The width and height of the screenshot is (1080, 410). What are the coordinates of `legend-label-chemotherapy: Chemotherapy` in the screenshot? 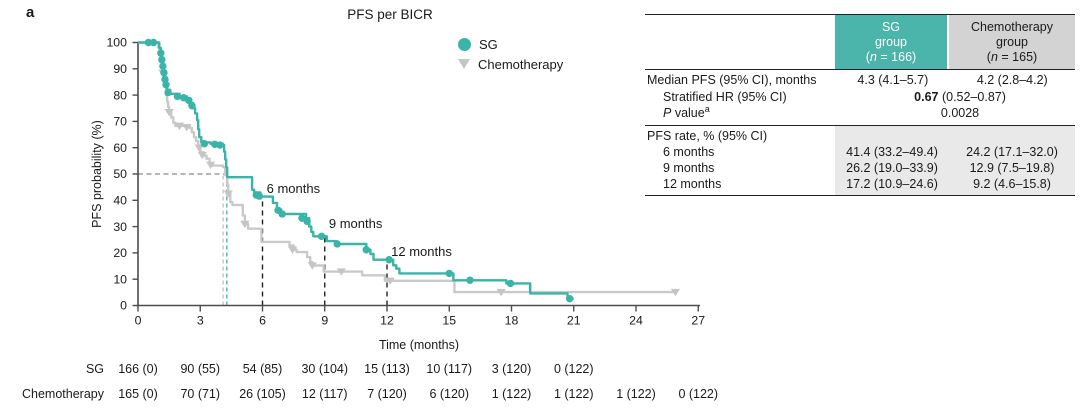 It's located at (521, 64).